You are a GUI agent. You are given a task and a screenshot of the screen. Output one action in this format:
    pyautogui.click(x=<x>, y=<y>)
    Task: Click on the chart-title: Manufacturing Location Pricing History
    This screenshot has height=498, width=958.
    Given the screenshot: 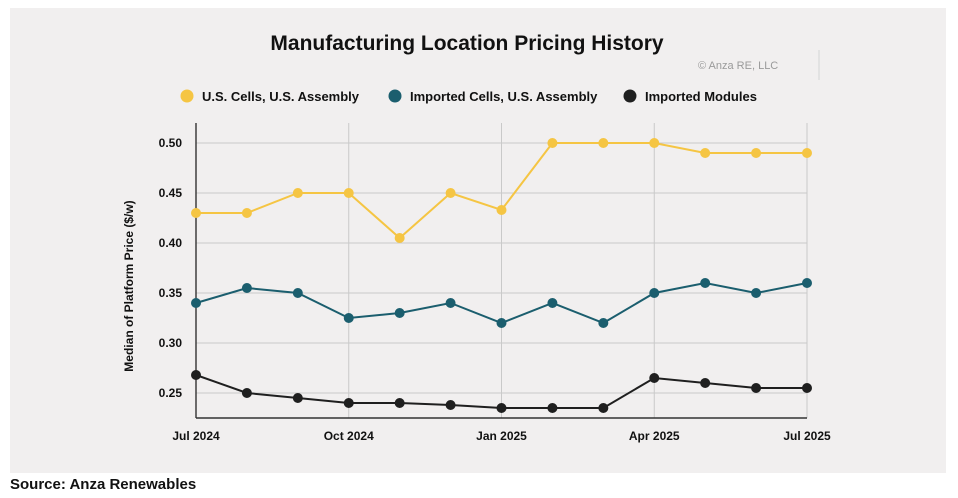 What is the action you would take?
    pyautogui.click(x=467, y=43)
    